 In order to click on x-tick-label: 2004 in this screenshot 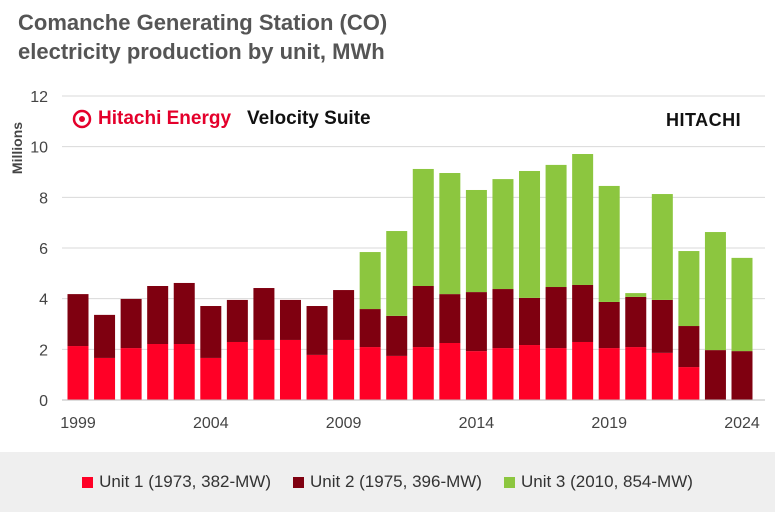, I will do `click(211, 423)`.